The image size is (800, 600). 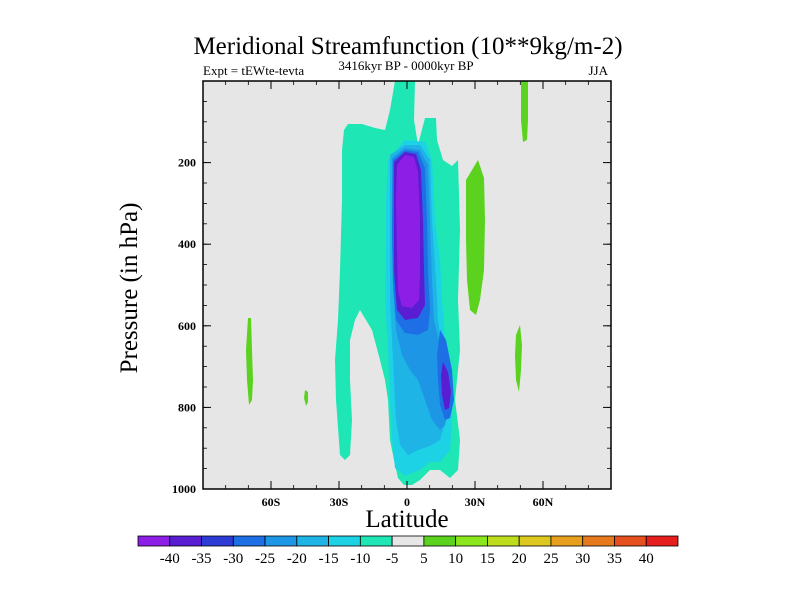 I want to click on chart-title: Meridional Streamfunction (10**9kg/m-2), so click(x=407, y=46).